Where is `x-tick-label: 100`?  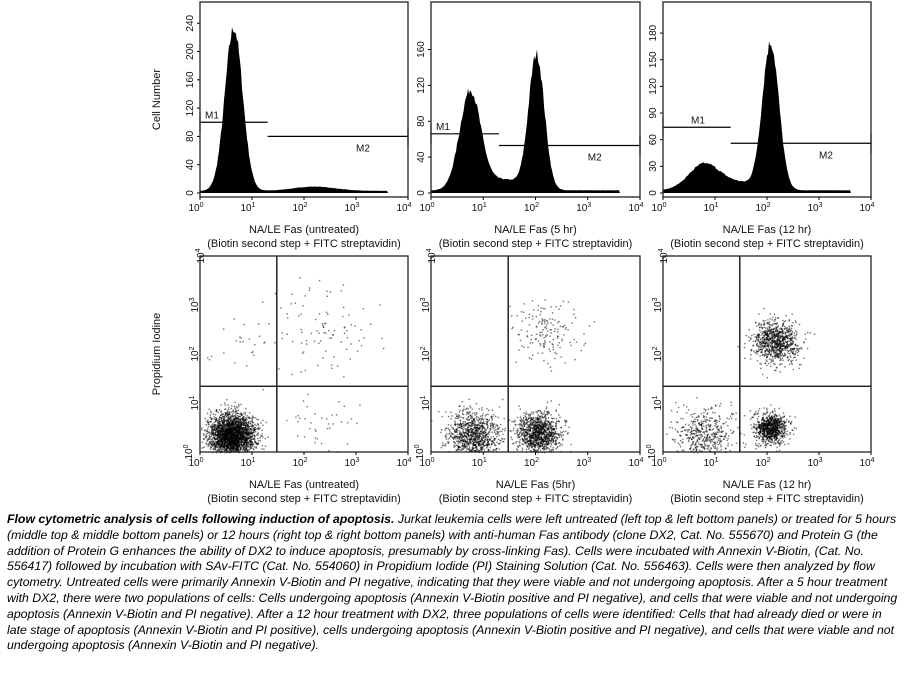 x-tick-label: 100 is located at coordinates (195, 463).